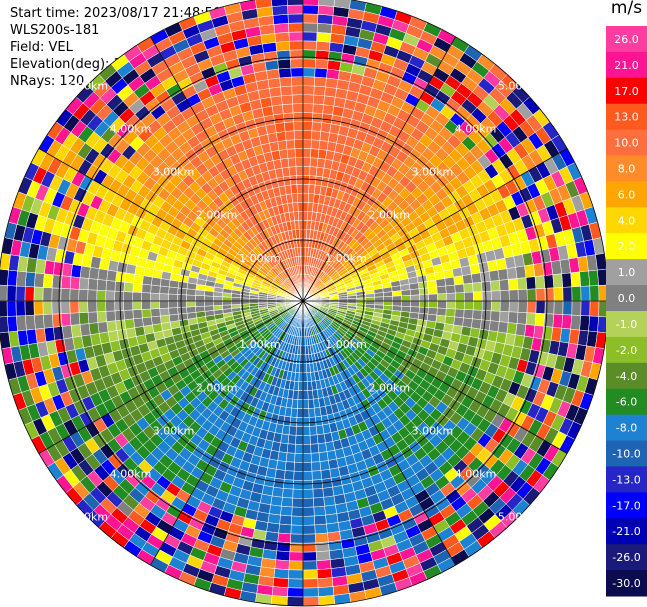  What do you see at coordinates (346, 344) in the screenshot?
I see `ring-label: 1.00km` at bounding box center [346, 344].